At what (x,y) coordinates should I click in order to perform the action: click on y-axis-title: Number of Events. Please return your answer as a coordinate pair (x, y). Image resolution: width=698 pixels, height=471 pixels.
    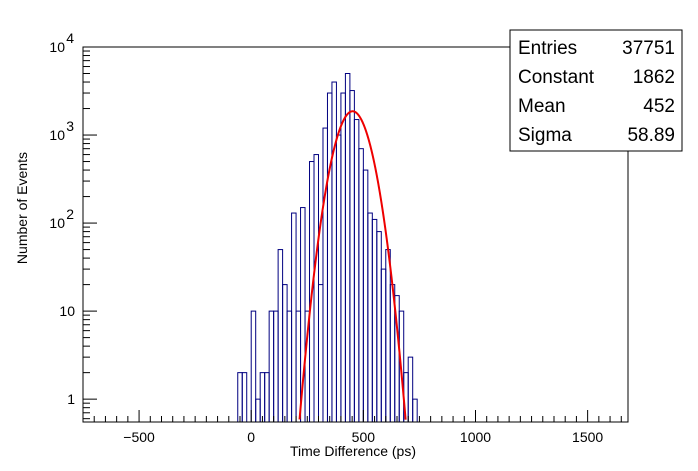
    Looking at the image, I should click on (22, 208).